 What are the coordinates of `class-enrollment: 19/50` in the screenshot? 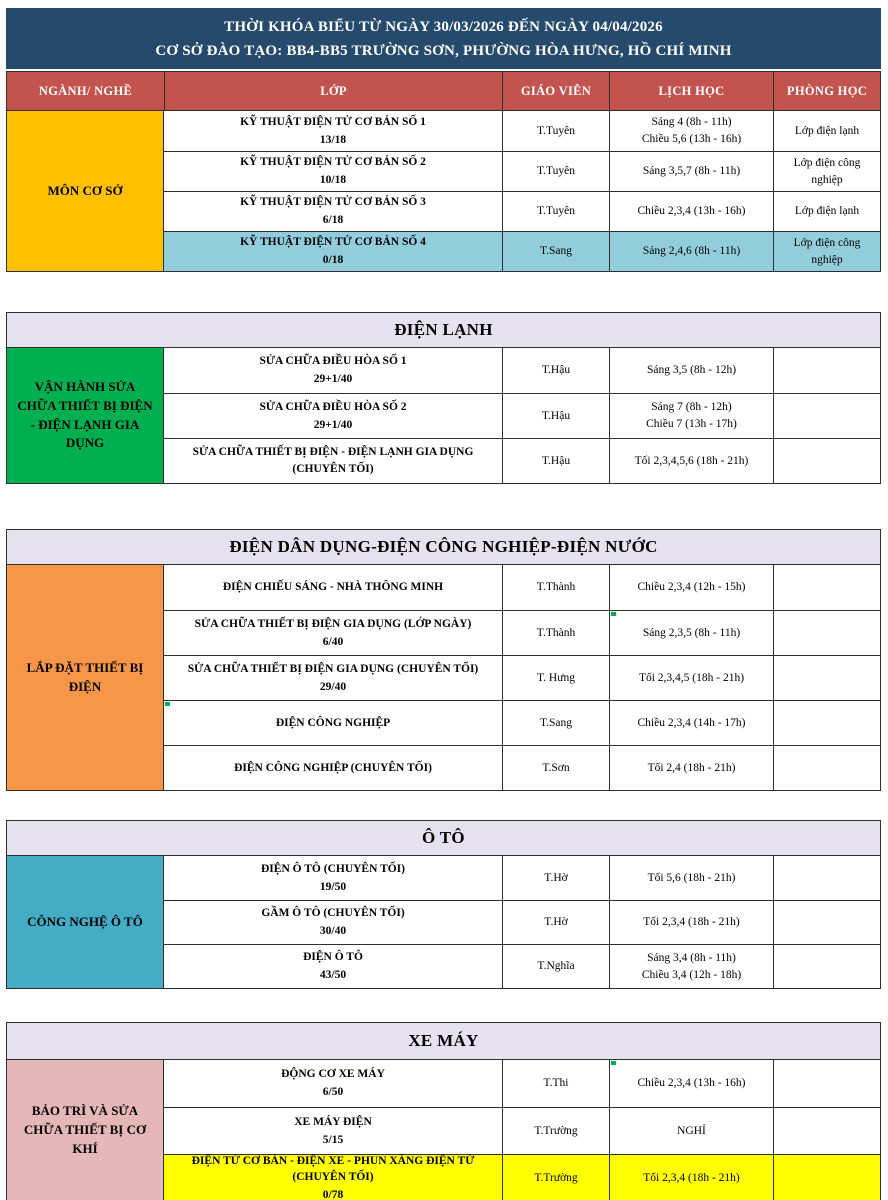 It's located at (333, 886).